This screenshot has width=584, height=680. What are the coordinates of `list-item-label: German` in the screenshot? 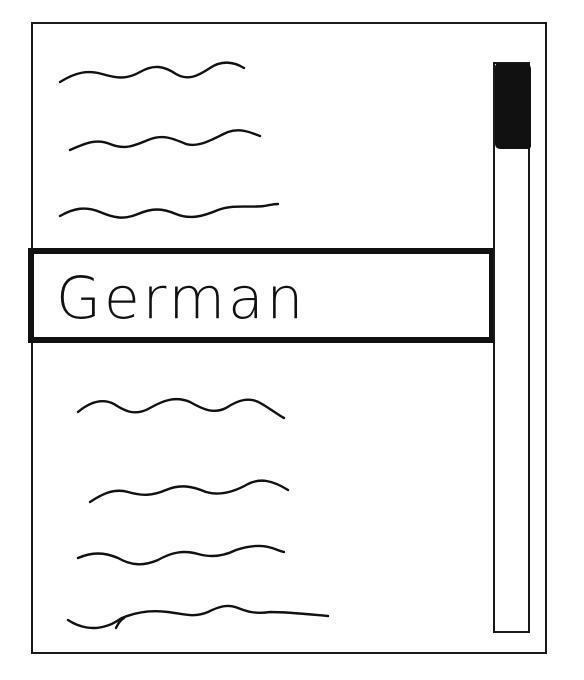 It's located at (181, 298).